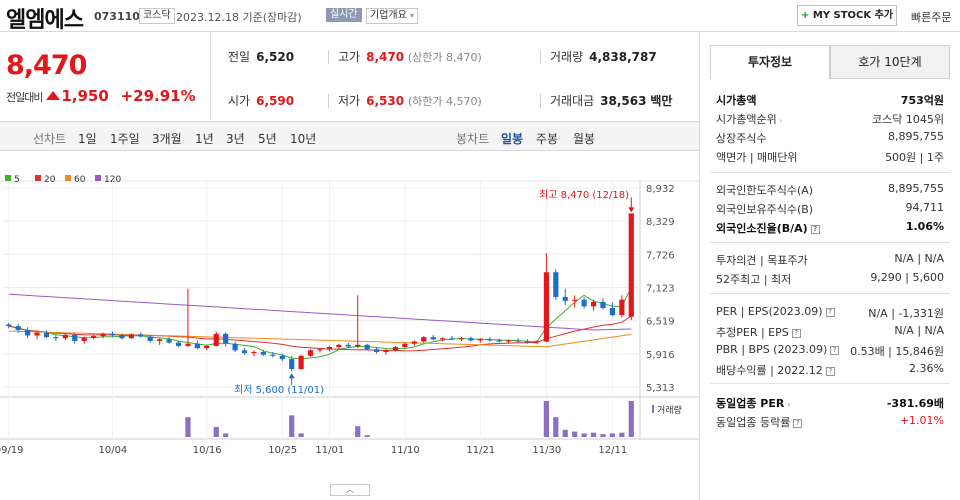 The width and height of the screenshot is (960, 500). I want to click on quick-order-link: 빠른주문, so click(931, 17).